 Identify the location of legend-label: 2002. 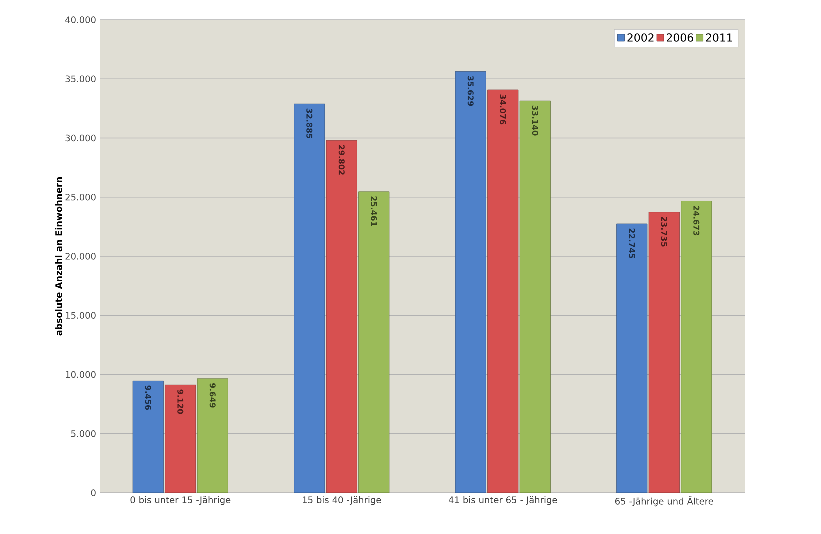
(641, 38).